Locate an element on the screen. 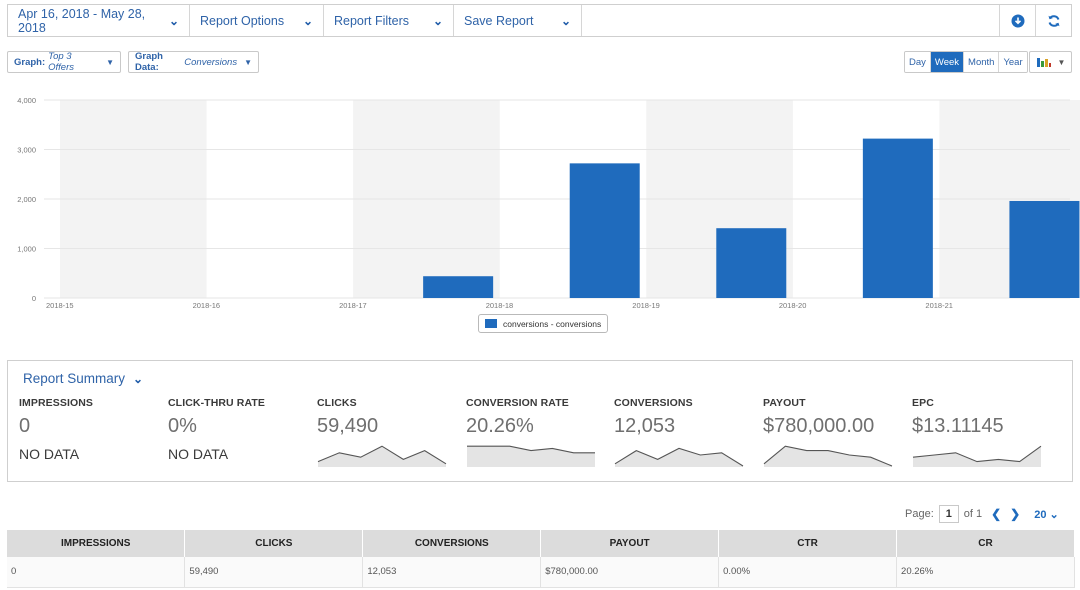 The height and width of the screenshot is (590, 1080). chart-legend: conversions - conversions is located at coordinates (543, 323).